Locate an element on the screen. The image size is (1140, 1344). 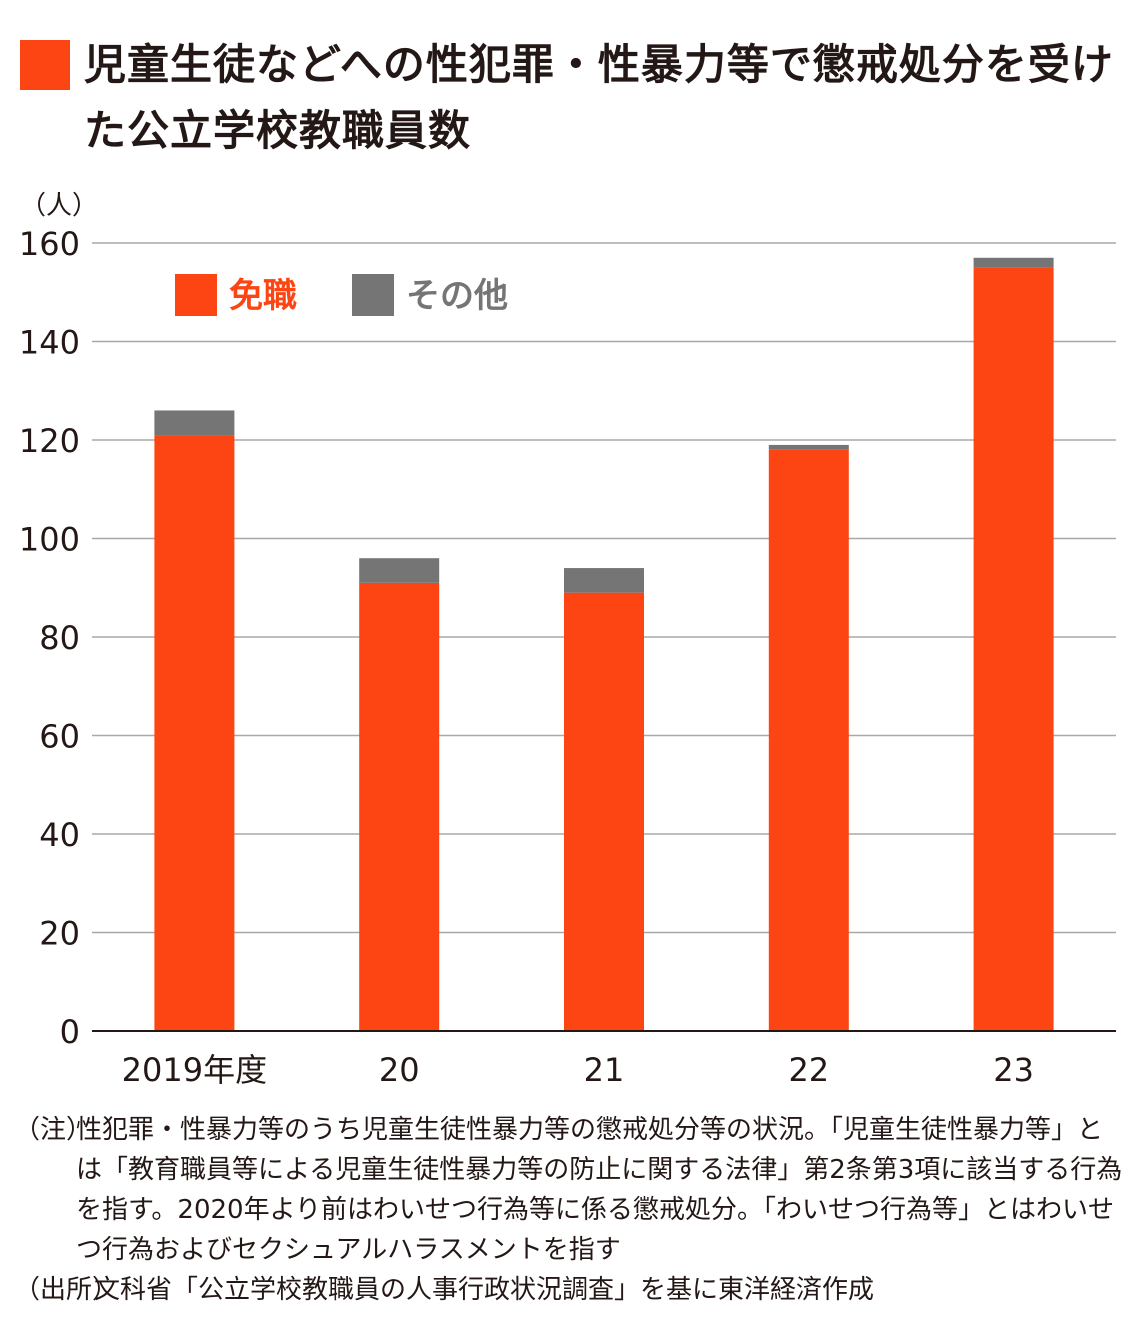
x-tick-label: 21 is located at coordinates (604, 1070).